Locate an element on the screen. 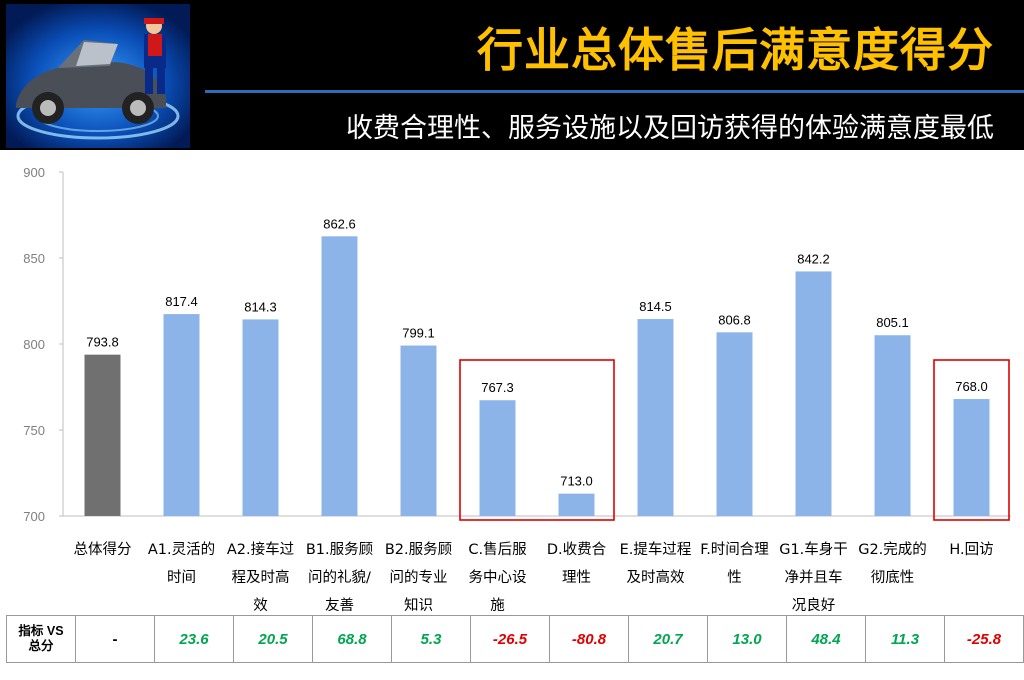 Image resolution: width=1024 pixels, height=680 pixels. x-tick-label-line: 程及时高 is located at coordinates (260, 578).